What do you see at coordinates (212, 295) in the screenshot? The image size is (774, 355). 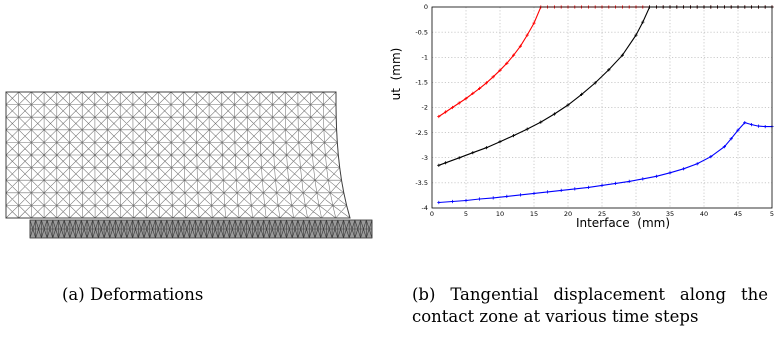 I see `caption-a: (a) Deformations` at bounding box center [212, 295].